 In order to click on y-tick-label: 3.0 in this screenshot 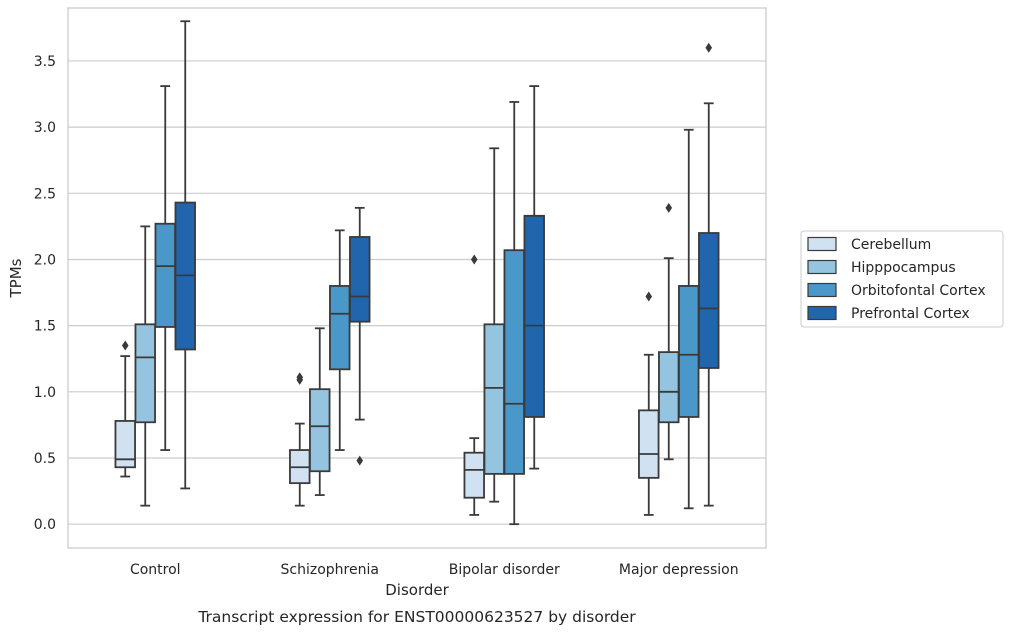, I will do `click(45, 128)`.